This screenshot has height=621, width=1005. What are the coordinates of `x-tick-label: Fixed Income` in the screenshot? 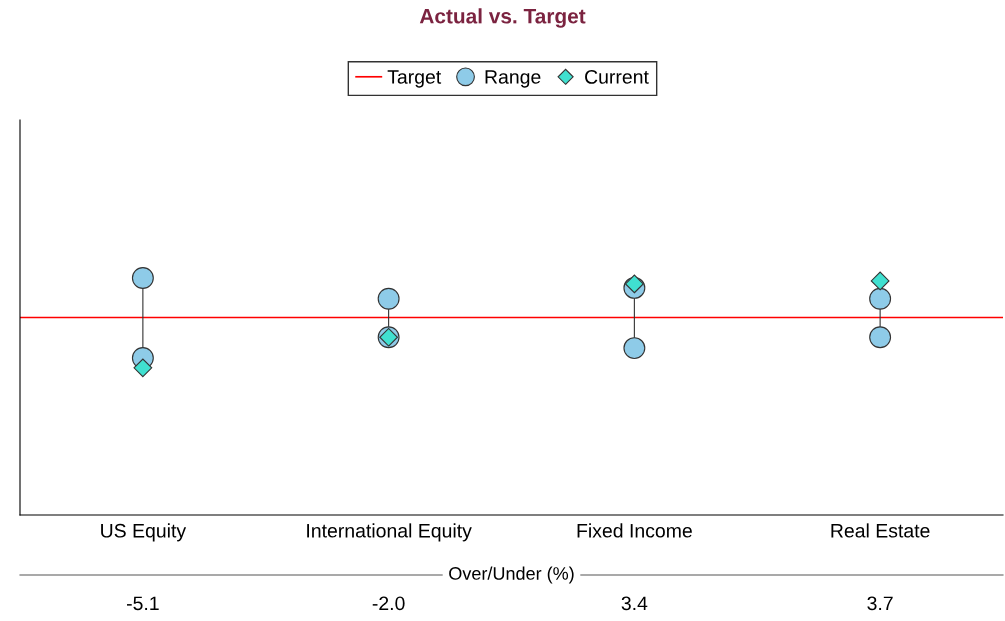 It's located at (634, 530).